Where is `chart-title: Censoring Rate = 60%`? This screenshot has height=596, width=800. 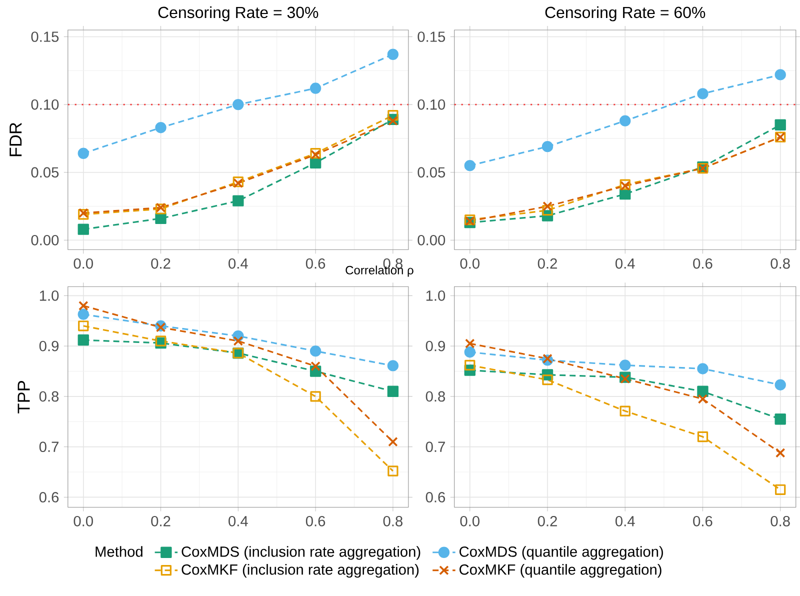
chart-title: Censoring Rate = 60% is located at coordinates (625, 14).